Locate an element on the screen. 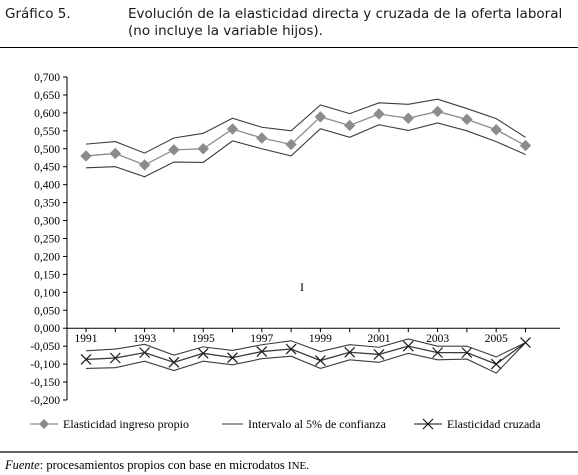  x-tick-label: 2005 is located at coordinates (496, 339).